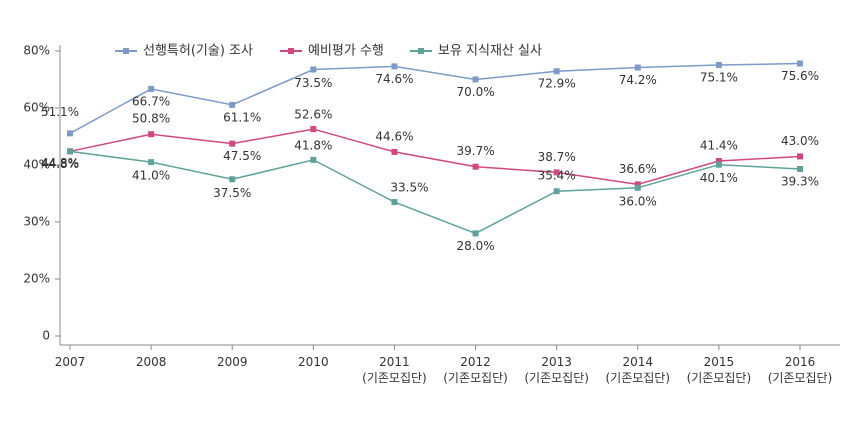 This screenshot has width=860, height=430. I want to click on data-label: 41.4%, so click(719, 146).